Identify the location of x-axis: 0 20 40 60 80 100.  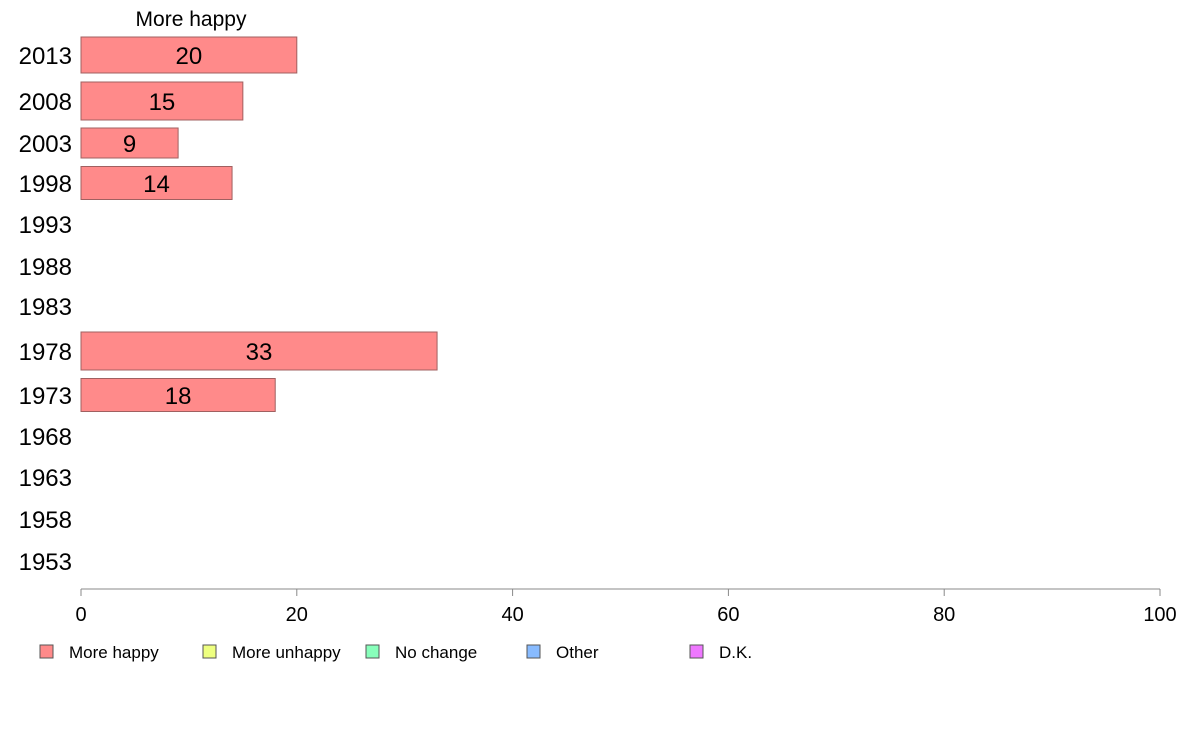
(626, 607).